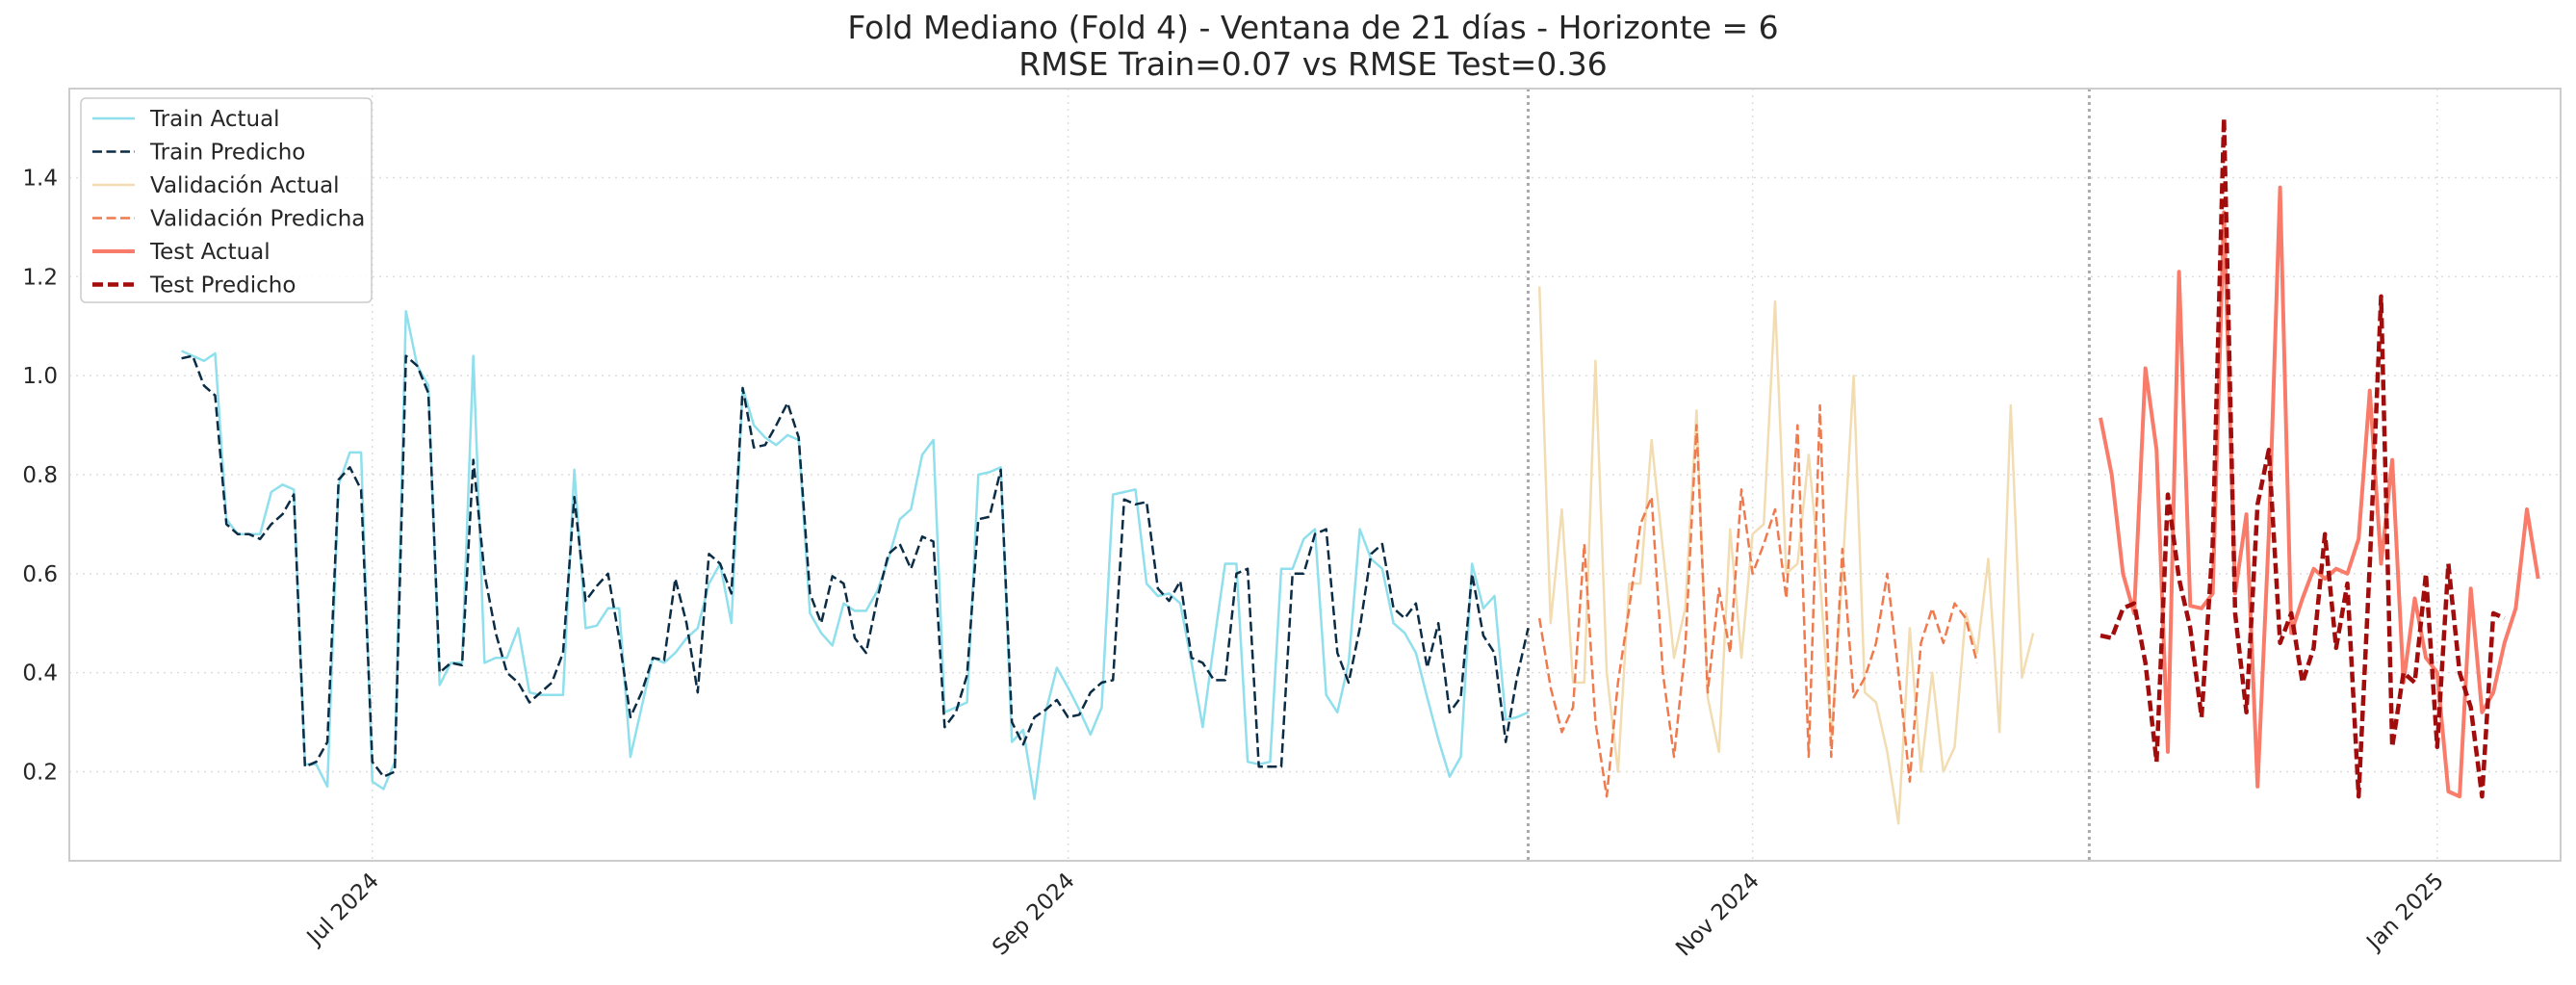  I want to click on y-tick-label: 0.4, so click(40, 674).